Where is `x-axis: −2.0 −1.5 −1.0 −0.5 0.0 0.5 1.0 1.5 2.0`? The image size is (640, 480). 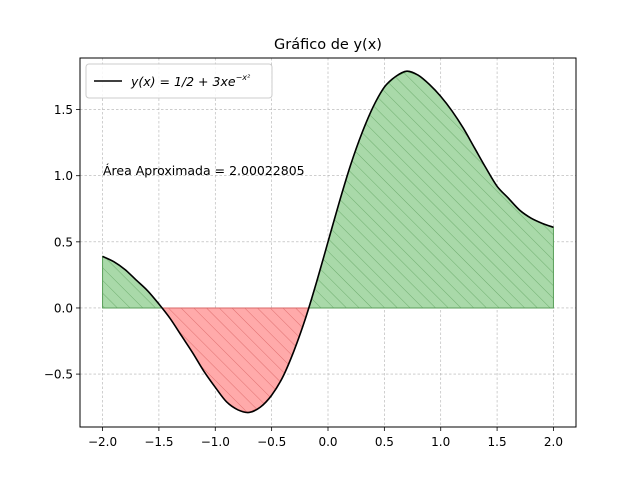 x-axis: −2.0 −1.5 −1.0 −0.5 0.0 0.5 1.0 1.5 2.0 is located at coordinates (325, 438).